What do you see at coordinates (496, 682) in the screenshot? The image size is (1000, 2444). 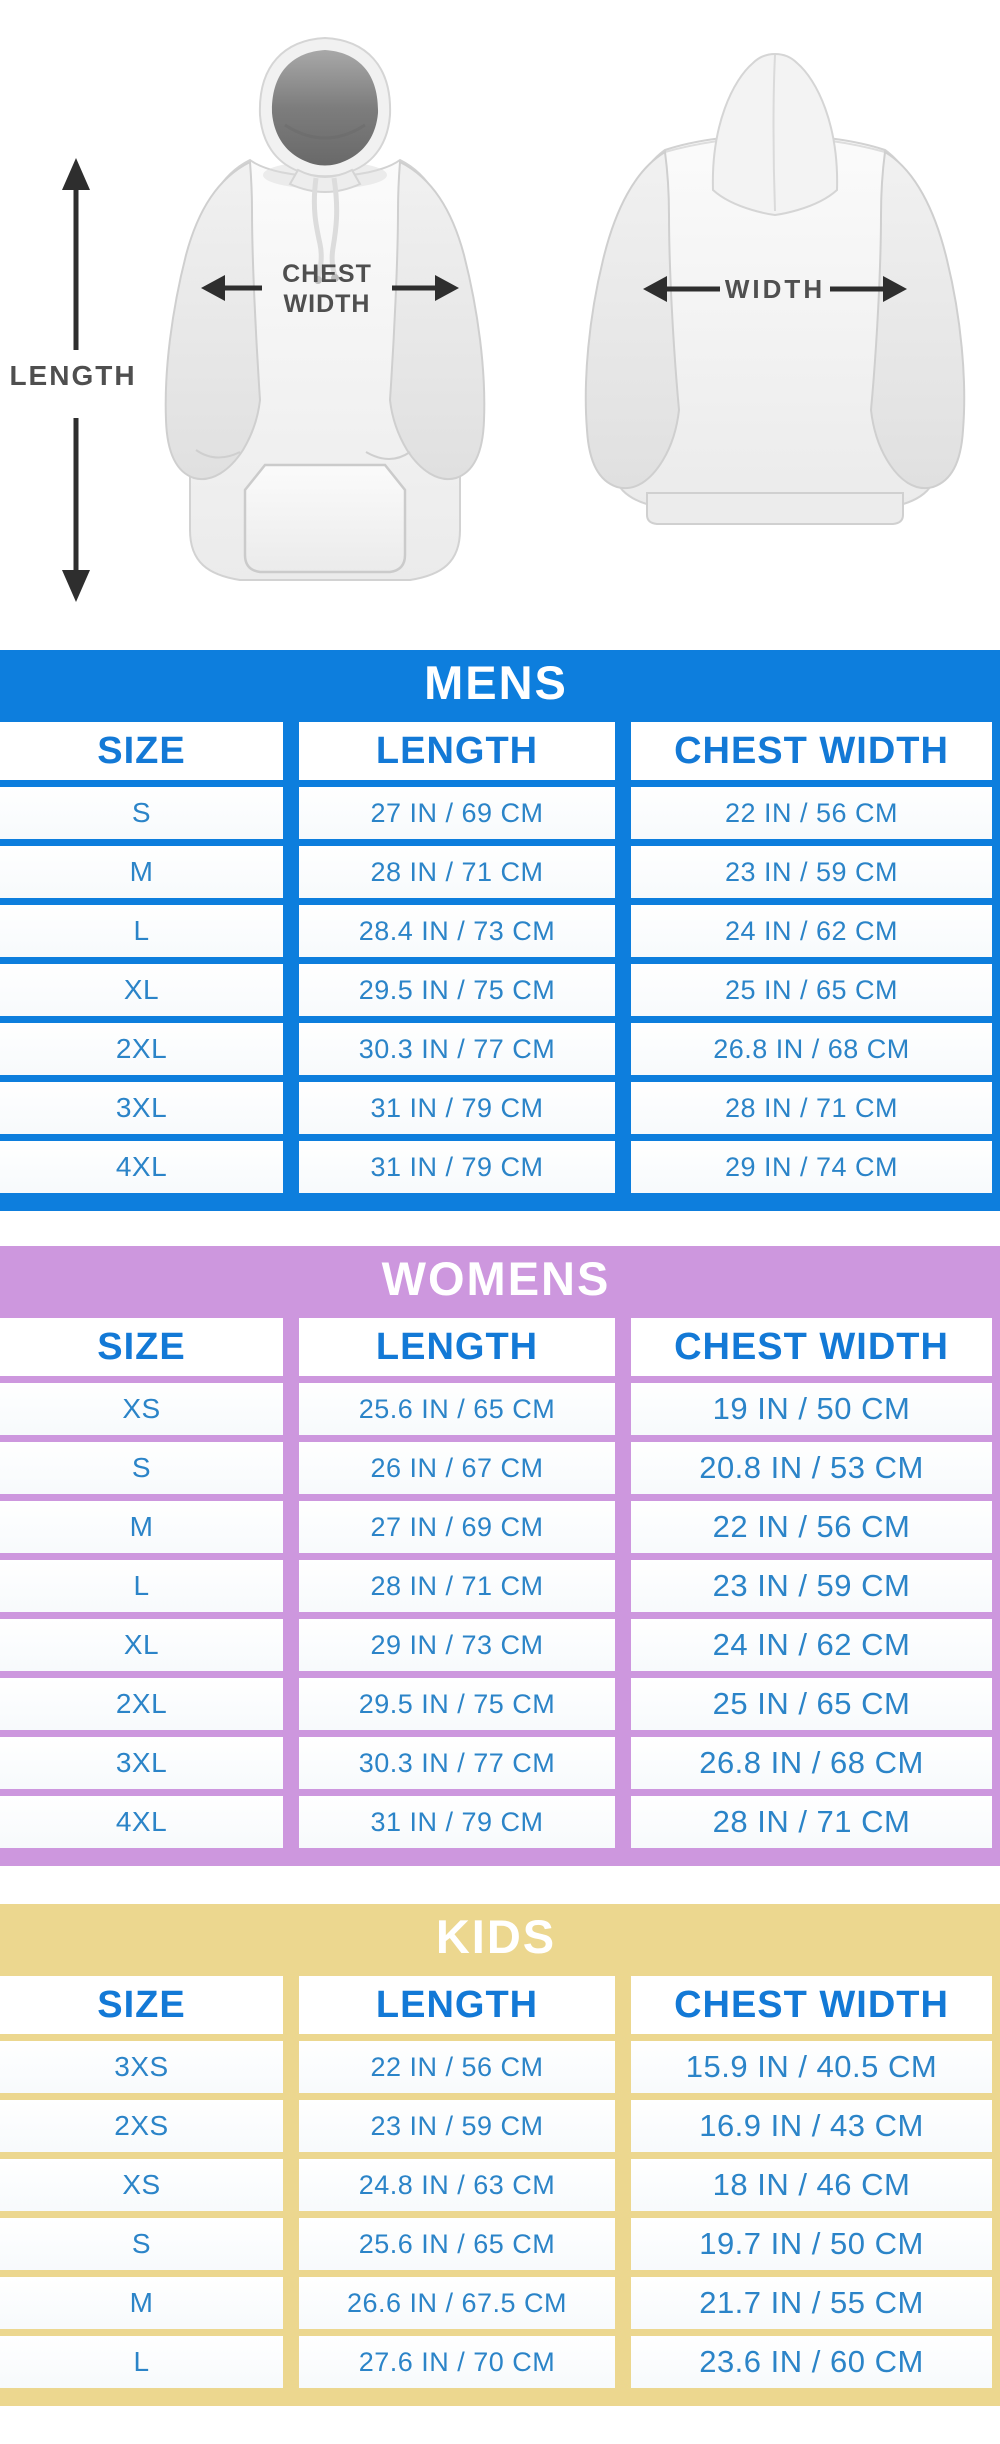 I see `mens-table-title: MENS` at bounding box center [496, 682].